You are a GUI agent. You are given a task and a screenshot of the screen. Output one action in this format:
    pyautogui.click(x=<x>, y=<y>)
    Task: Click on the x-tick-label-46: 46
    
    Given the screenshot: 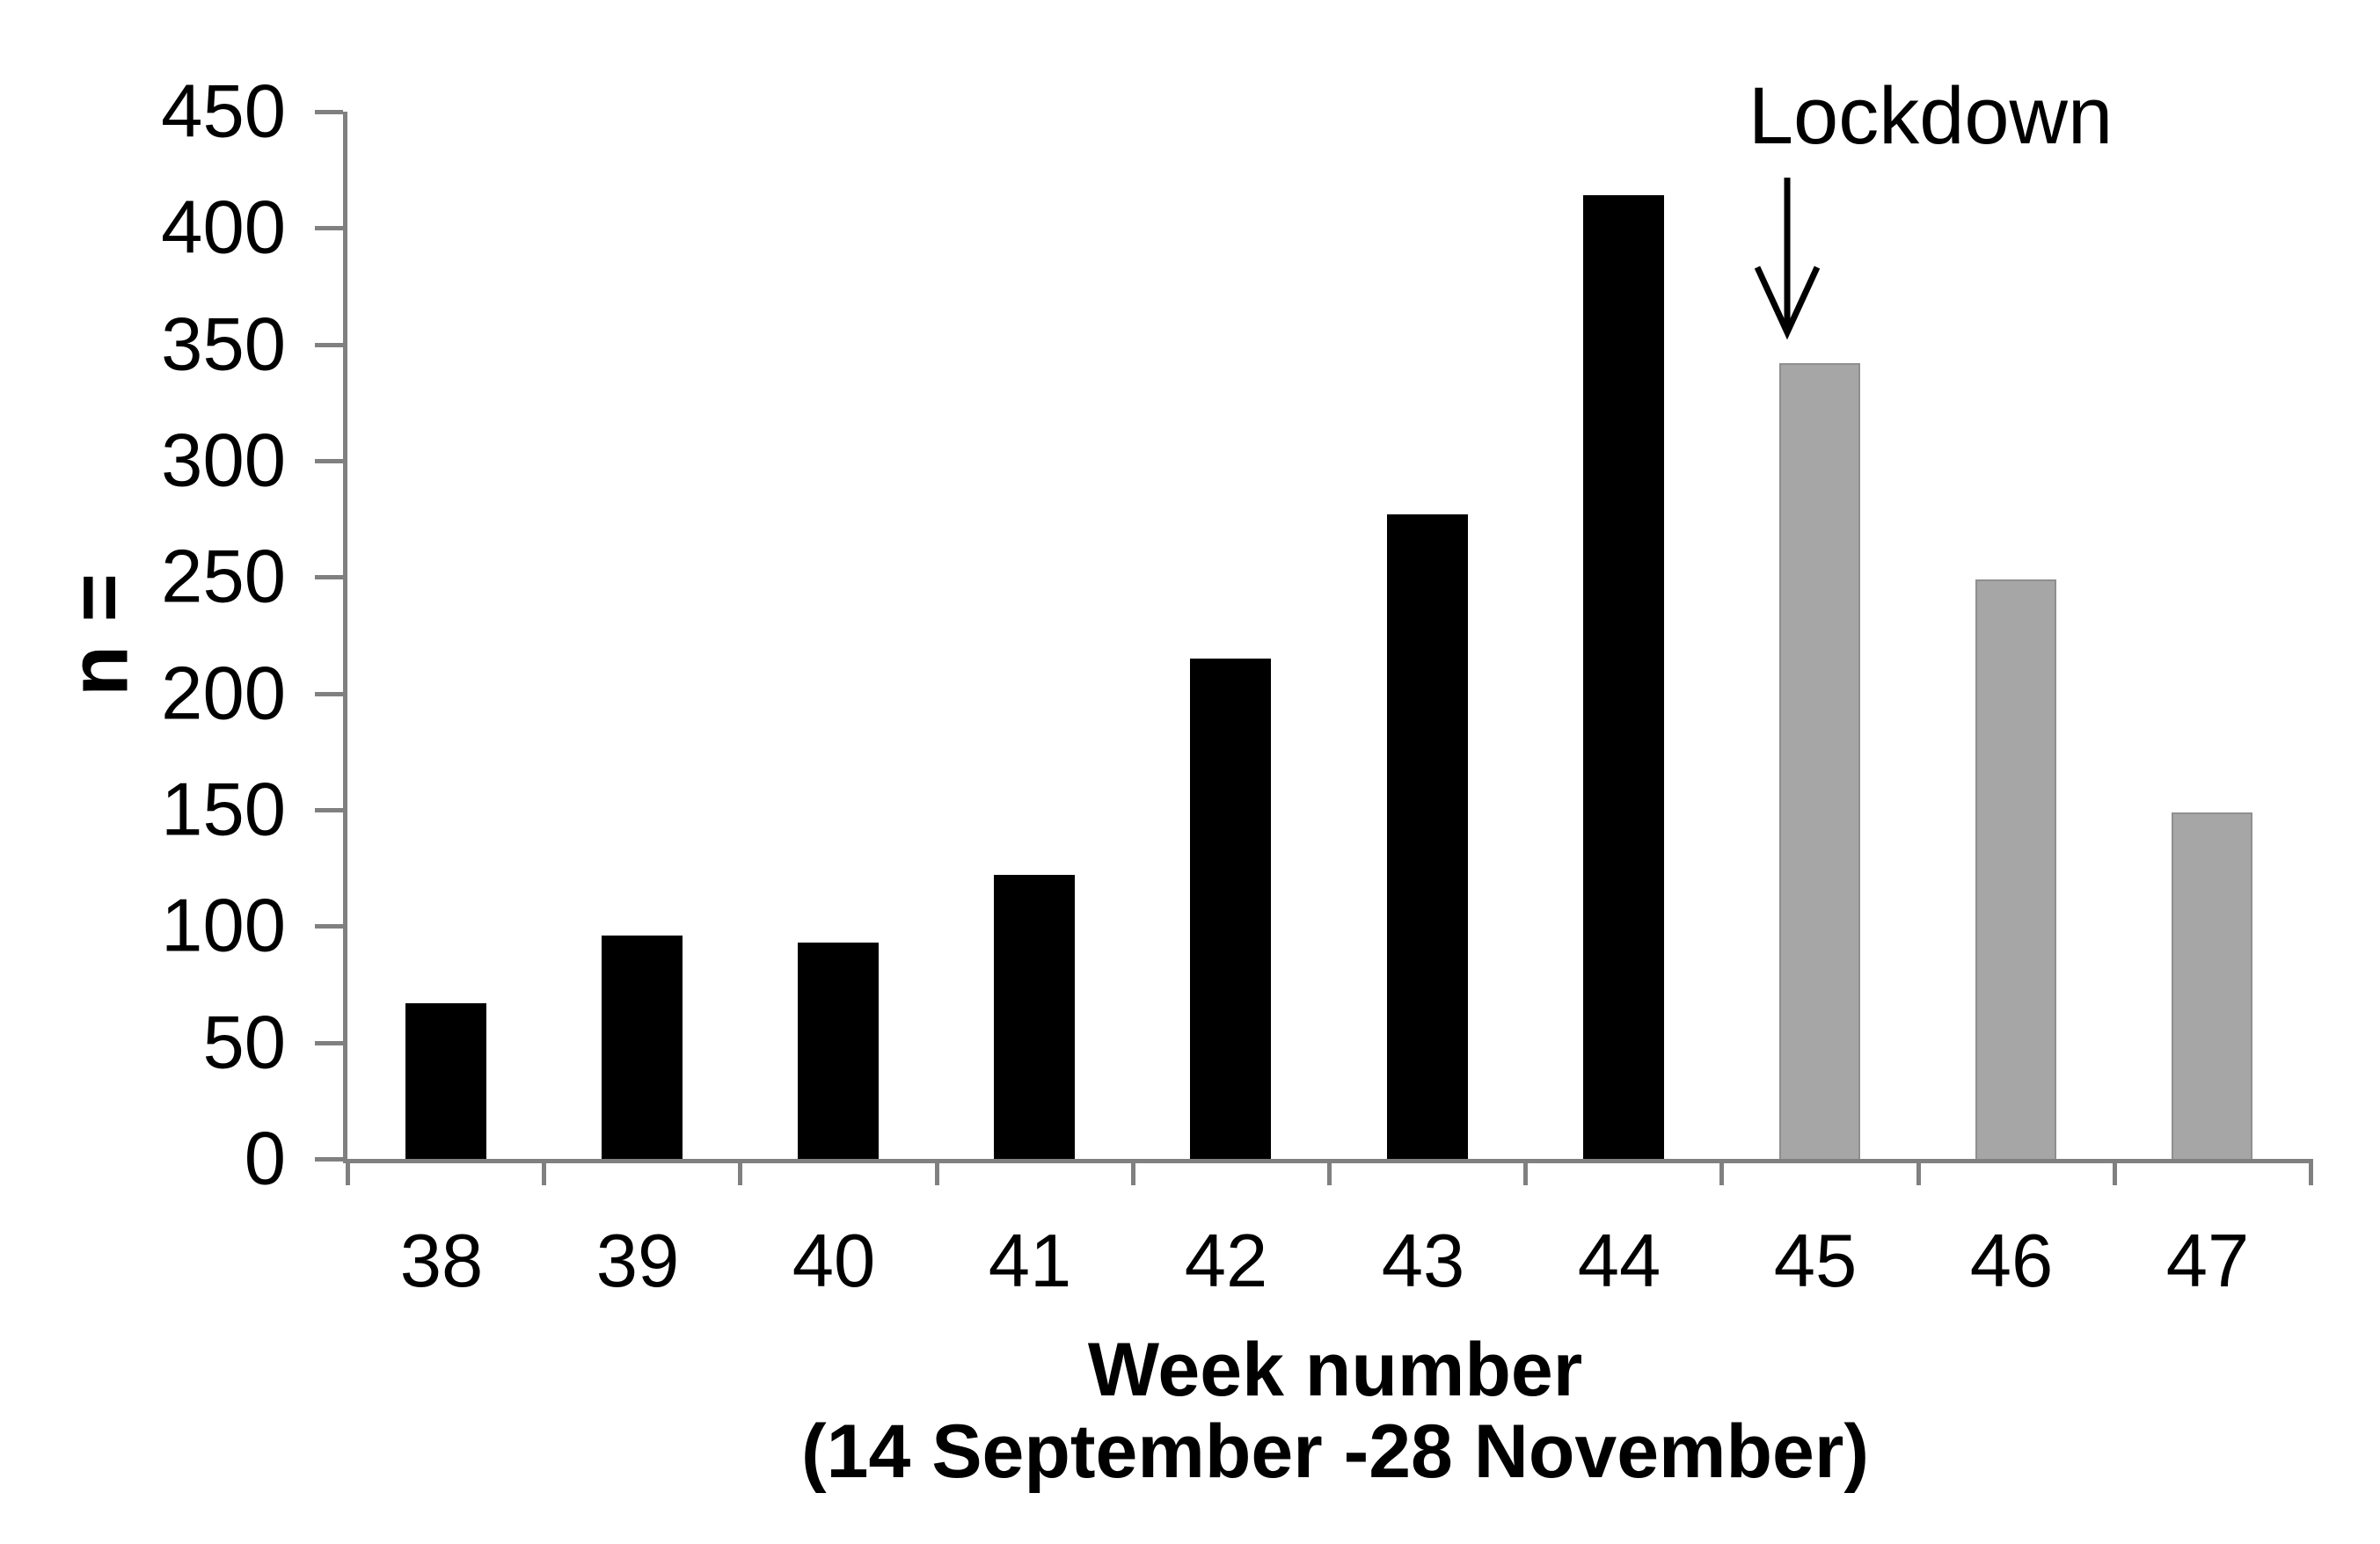 What is the action you would take?
    pyautogui.click(x=2011, y=1262)
    